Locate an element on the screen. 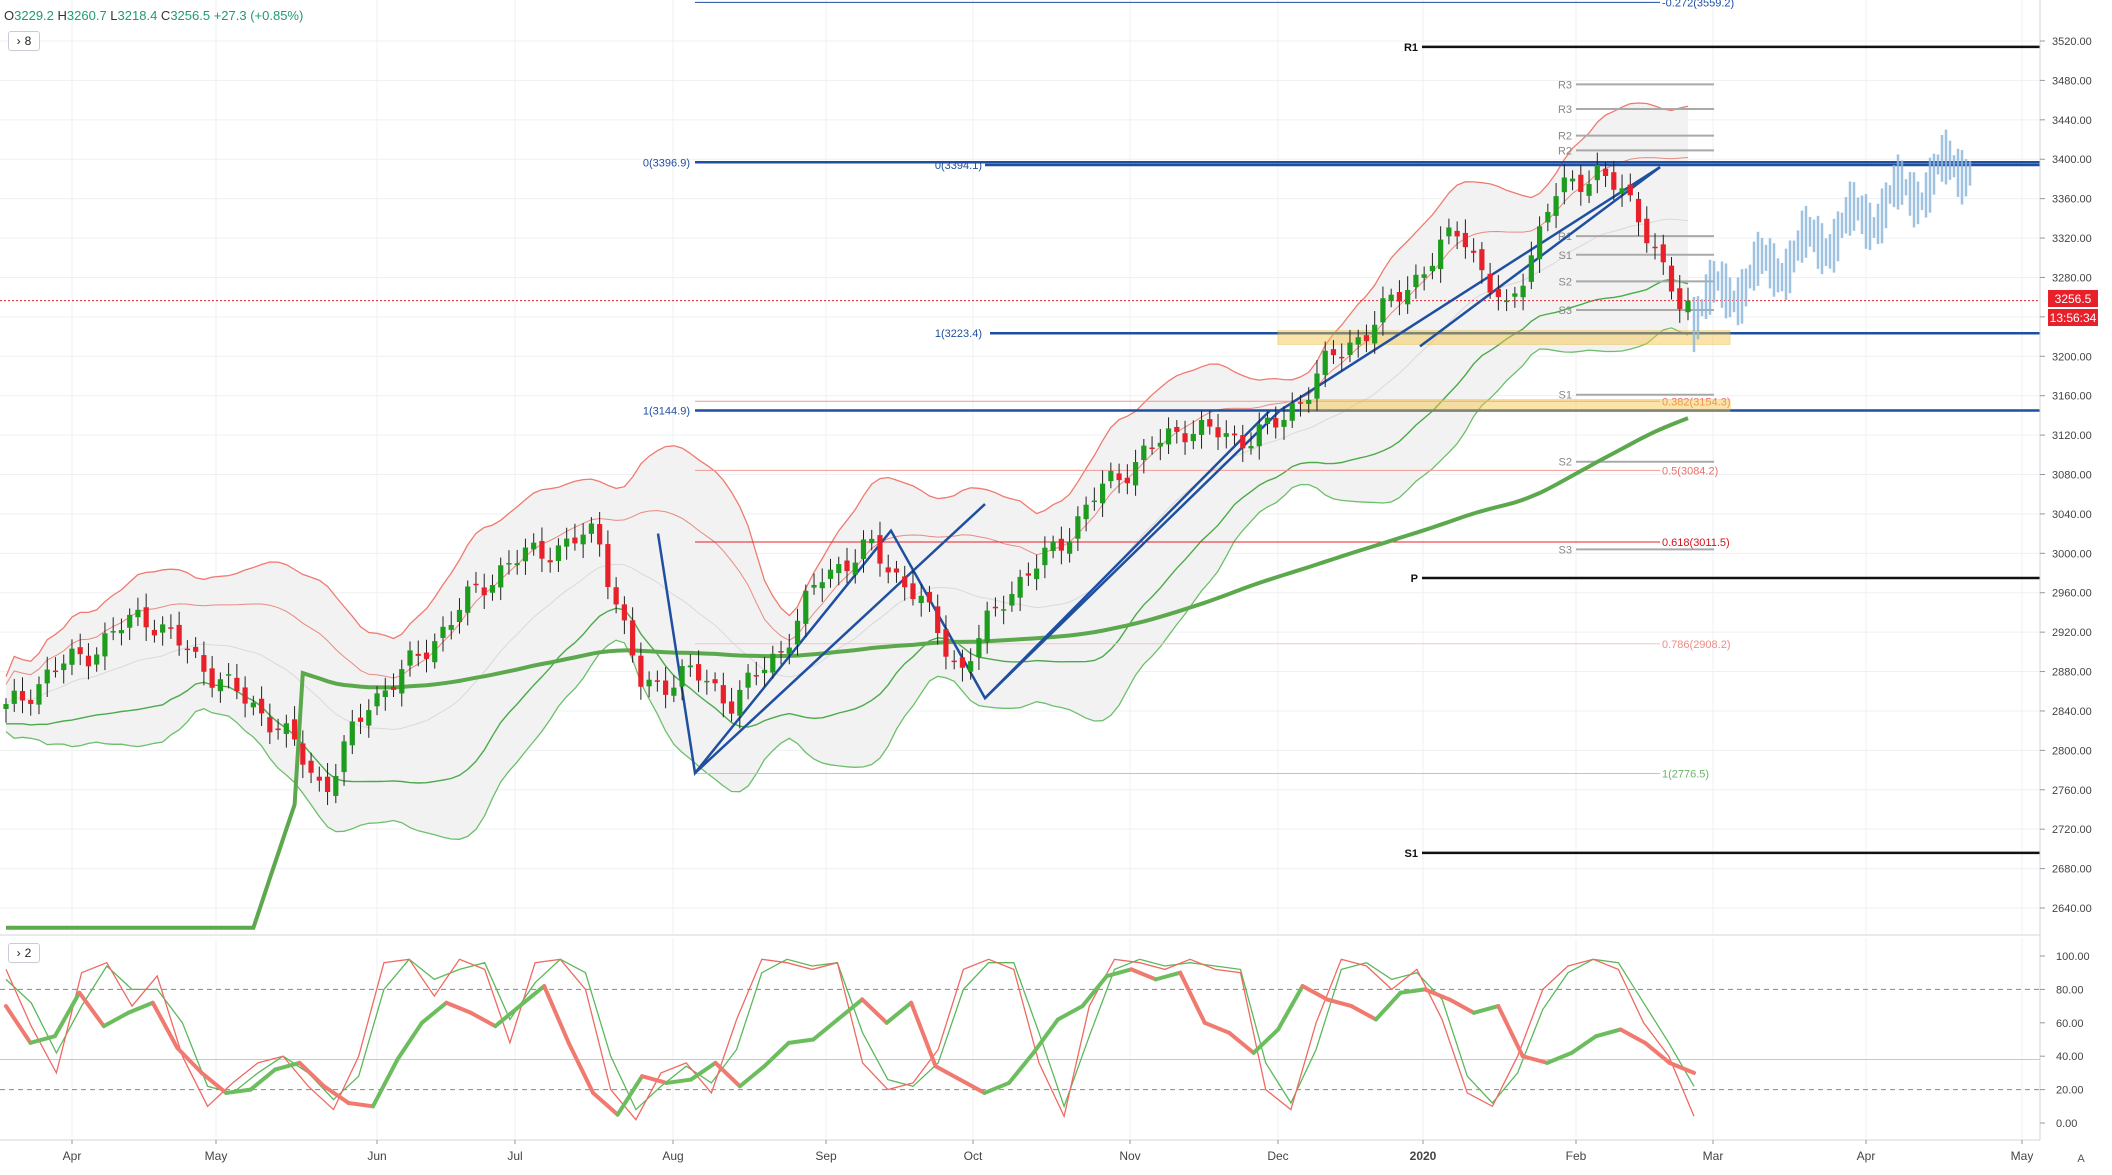 Image resolution: width=2112 pixels, height=1175 pixels. low-label: L is located at coordinates (114, 15).